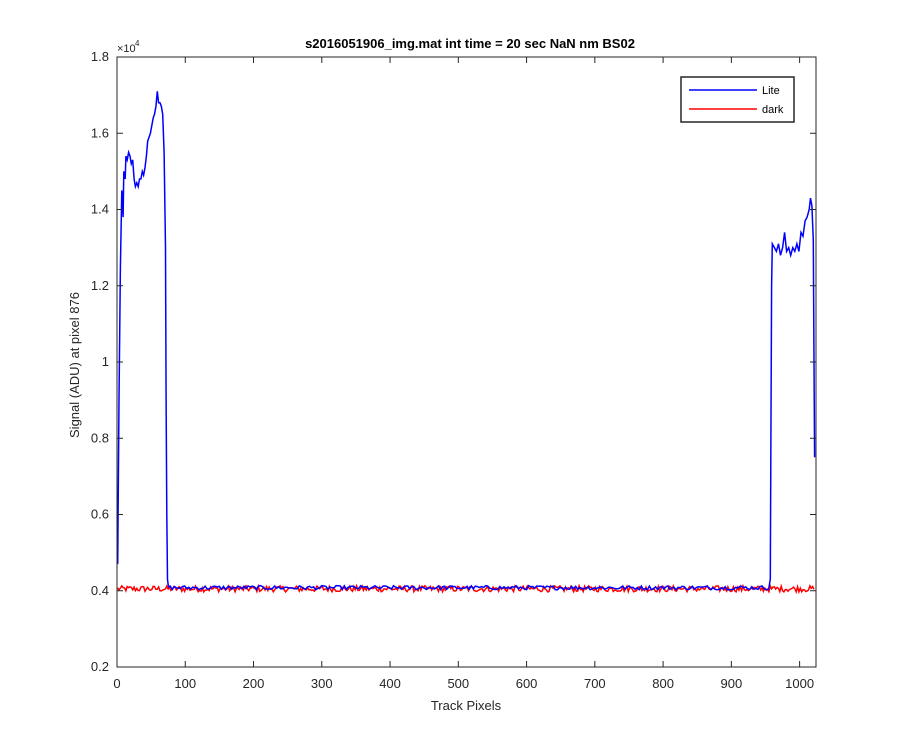 This screenshot has width=900, height=750. What do you see at coordinates (773, 110) in the screenshot?
I see `legend-label-dark: dark` at bounding box center [773, 110].